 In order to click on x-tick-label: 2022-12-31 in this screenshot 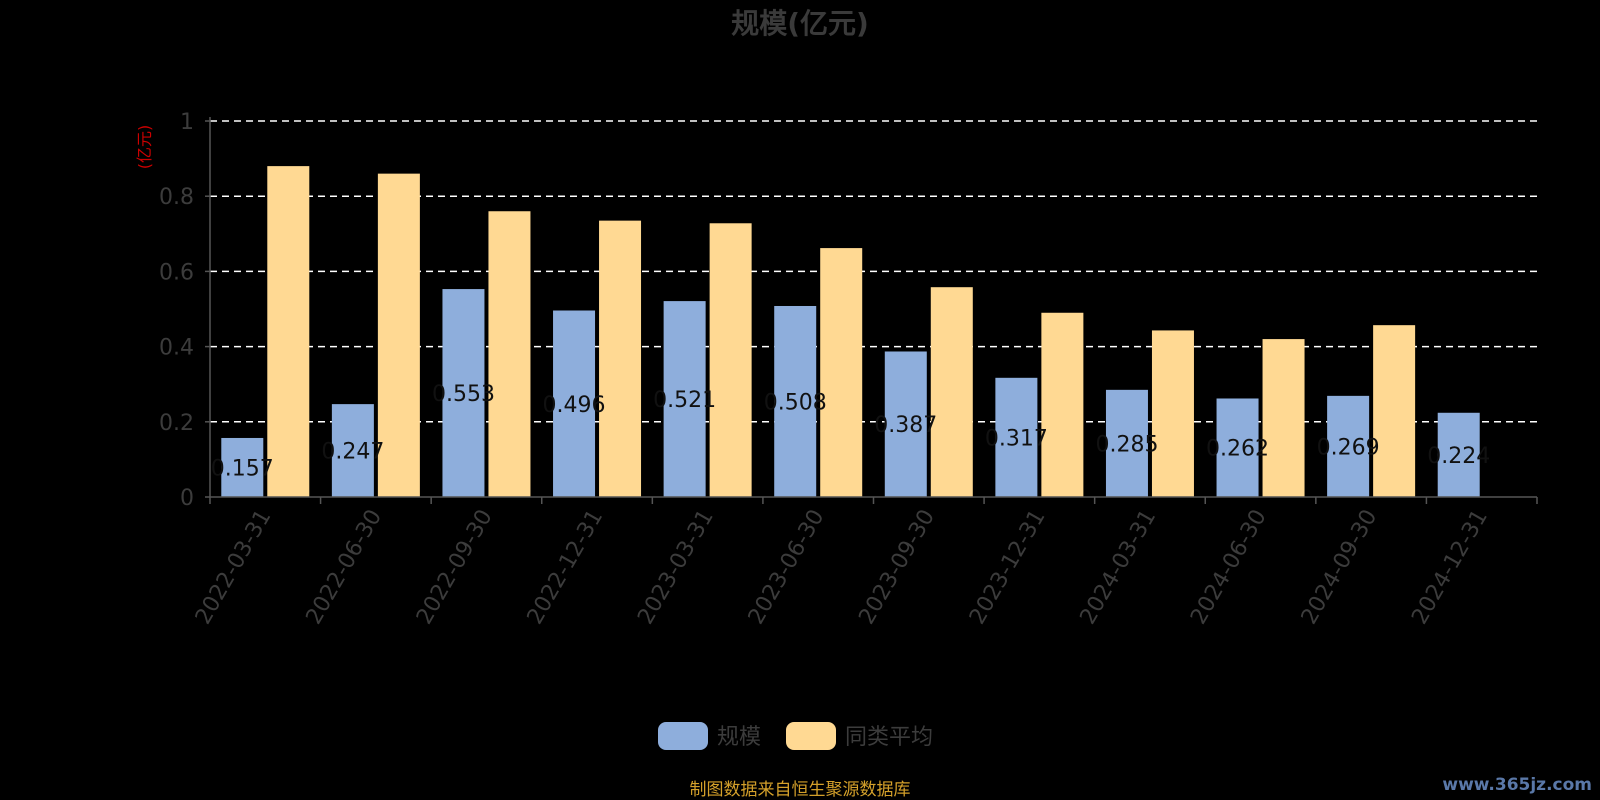, I will do `click(566, 567)`.